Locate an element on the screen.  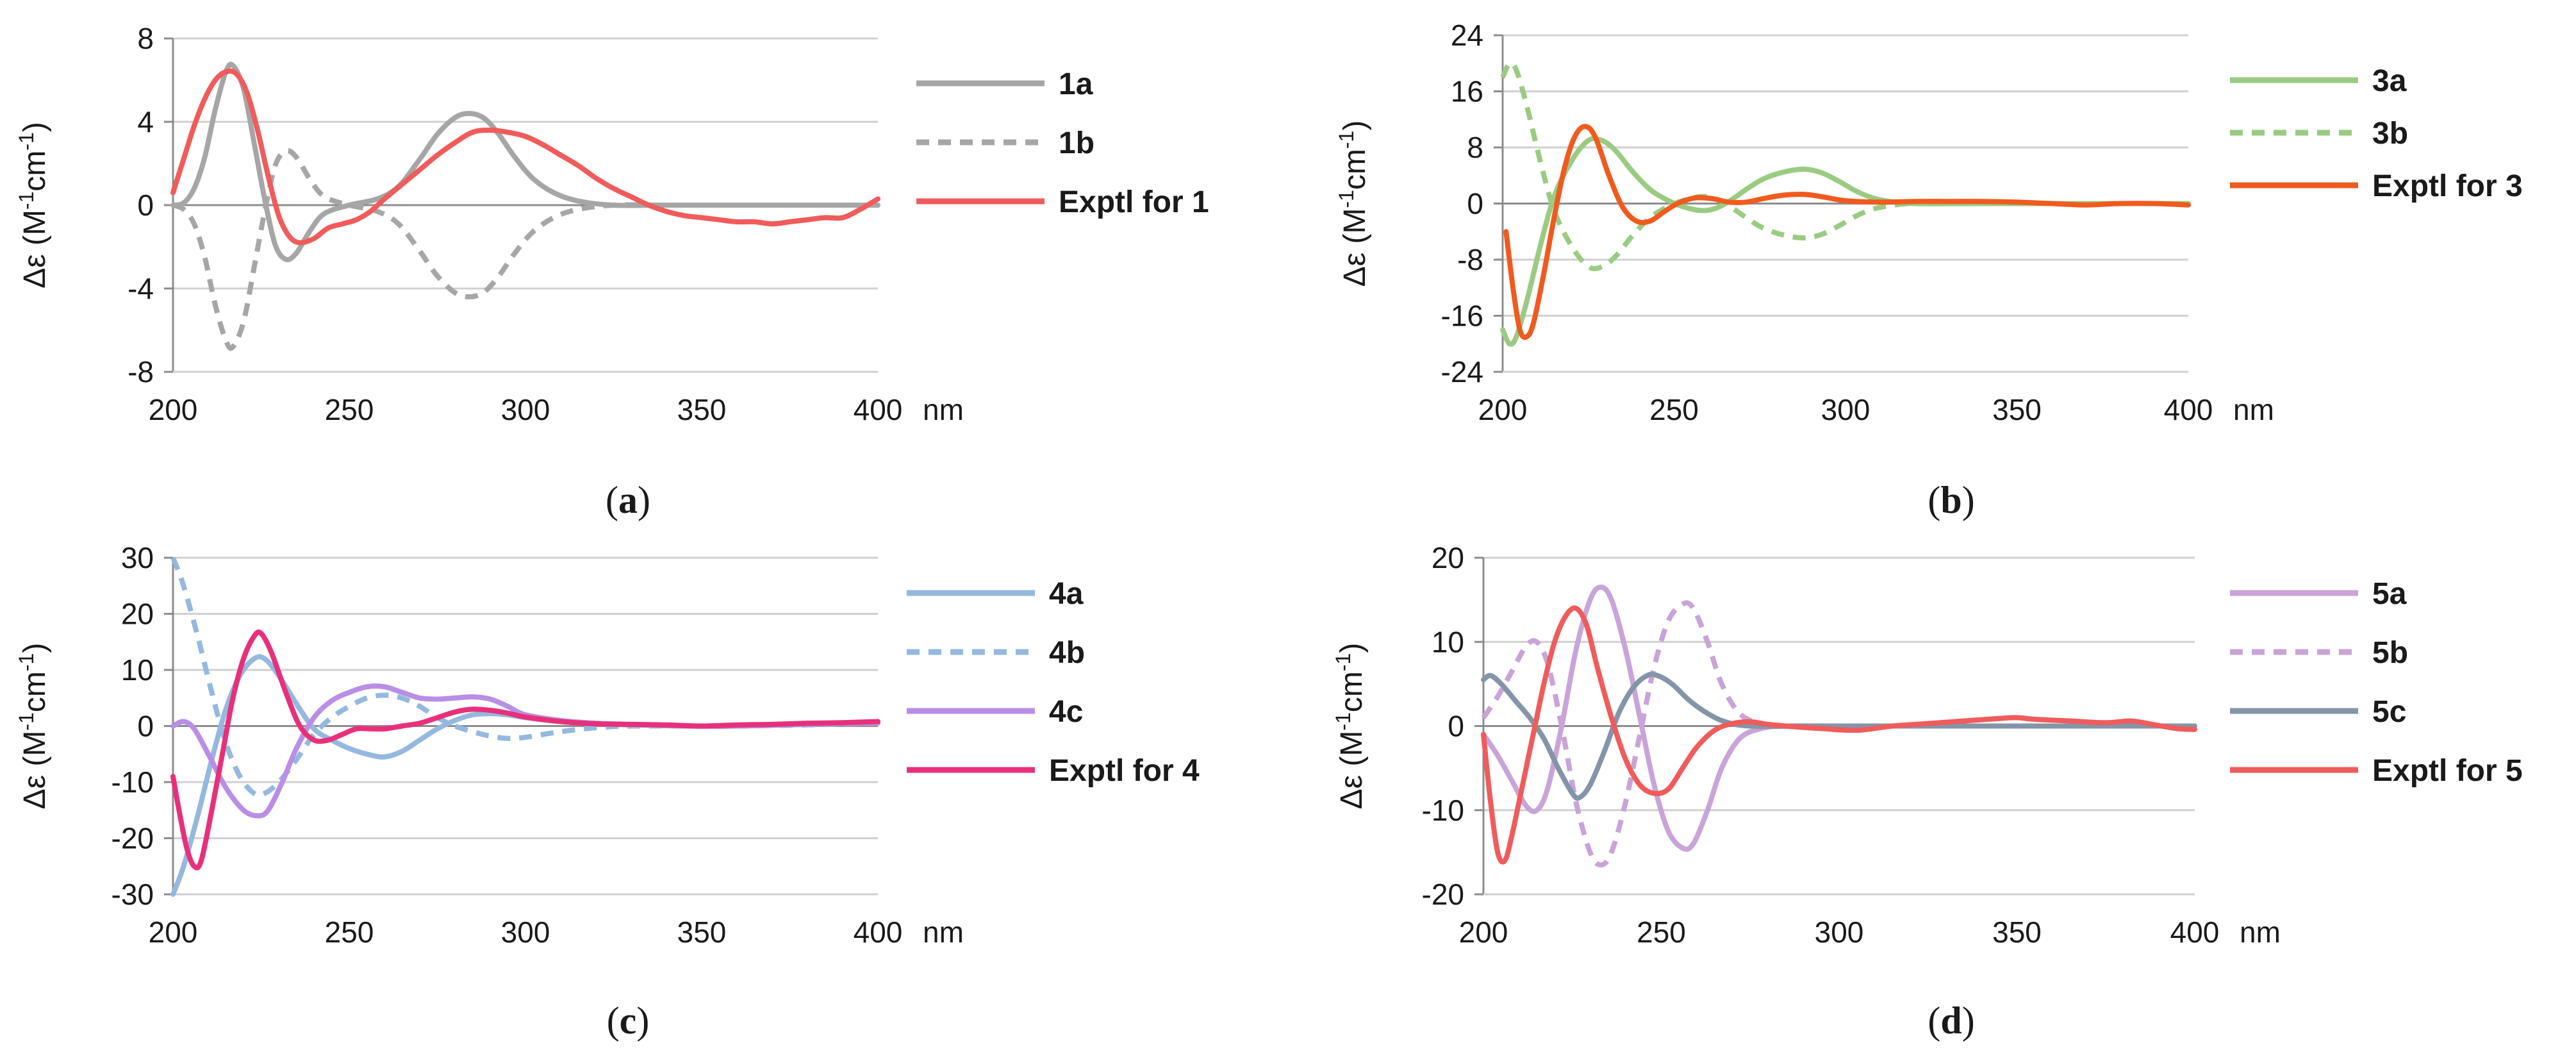
y-tick-label: -24 is located at coordinates (1462, 371).